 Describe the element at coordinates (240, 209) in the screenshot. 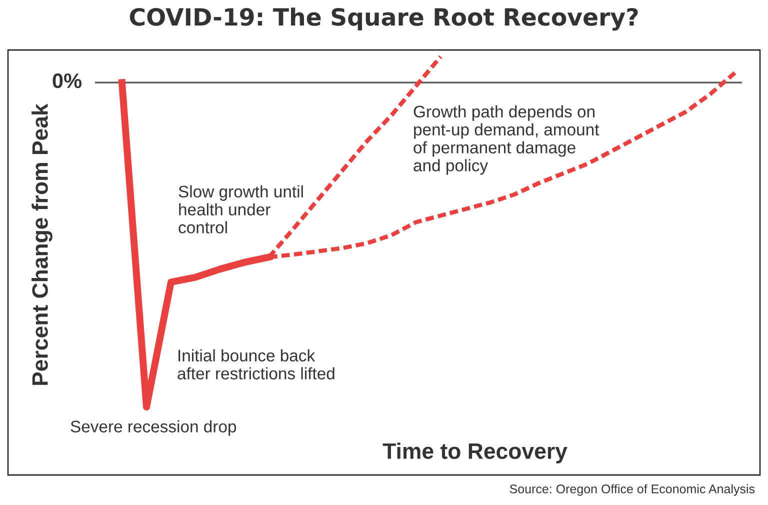

I see `annotation: Slow growth until health under control` at that location.